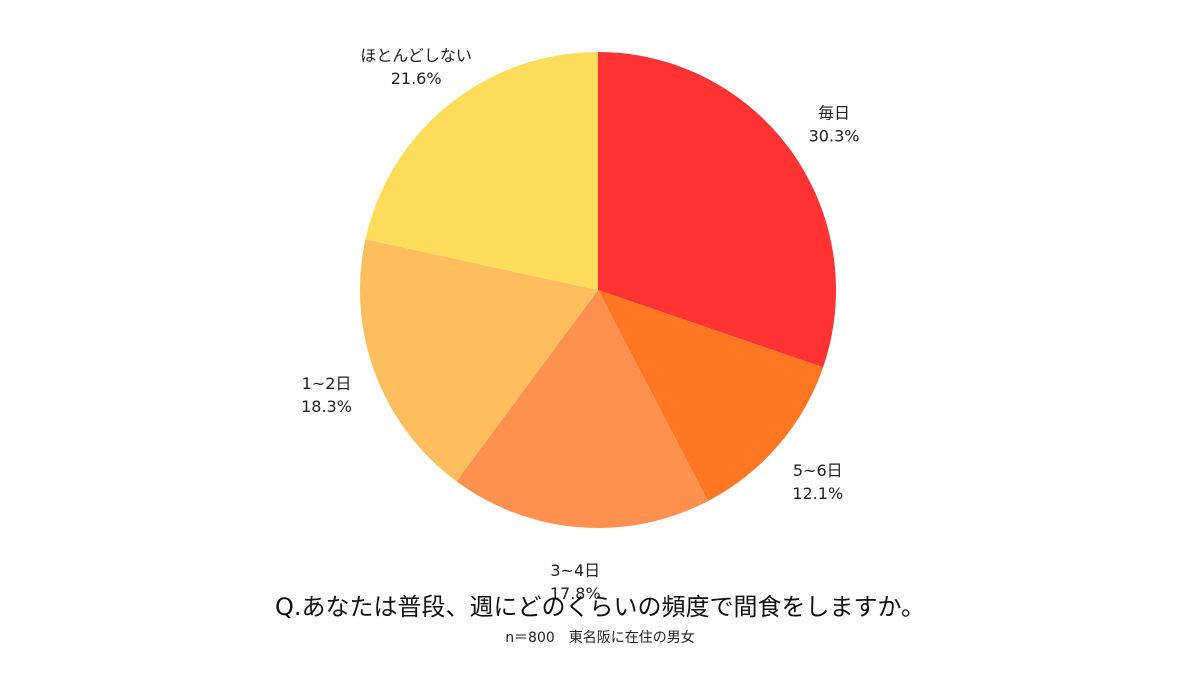 Image resolution: width=1200 pixels, height=675 pixels. I want to click on slice-value-label: 30.3%, so click(834, 136).